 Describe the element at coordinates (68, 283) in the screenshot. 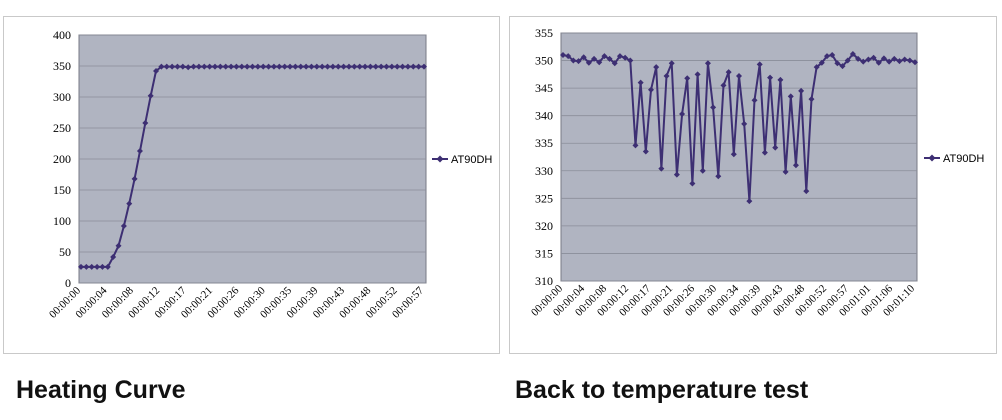

I see `y-tick-label: 0` at that location.